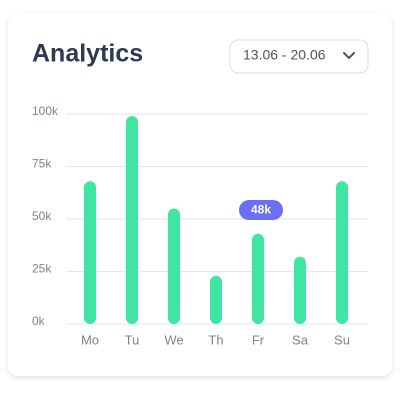 The height and width of the screenshot is (400, 400). What do you see at coordinates (342, 339) in the screenshot?
I see `x-tick-label: Su` at bounding box center [342, 339].